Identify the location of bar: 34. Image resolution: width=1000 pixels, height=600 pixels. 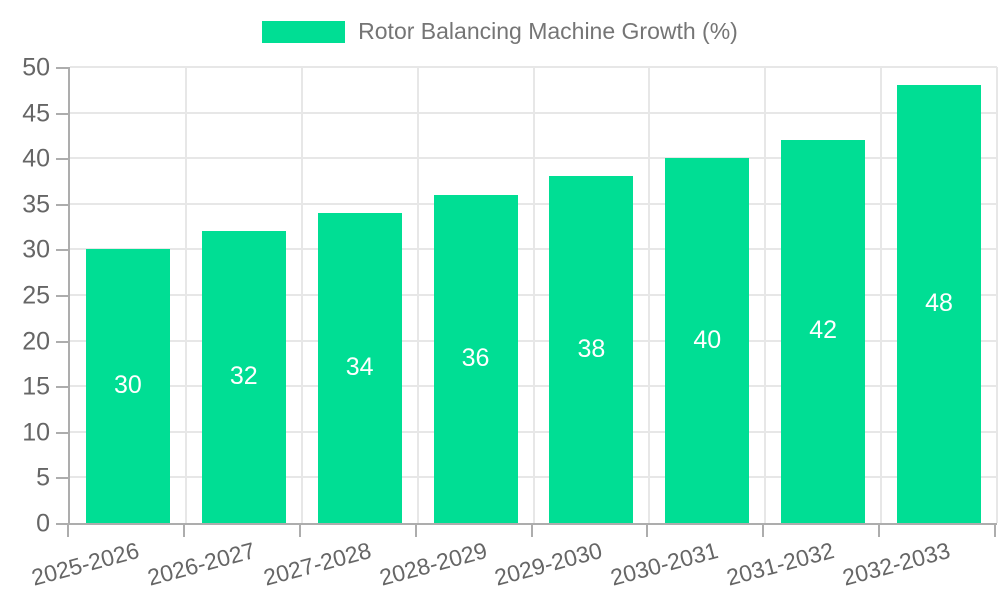
(359, 367).